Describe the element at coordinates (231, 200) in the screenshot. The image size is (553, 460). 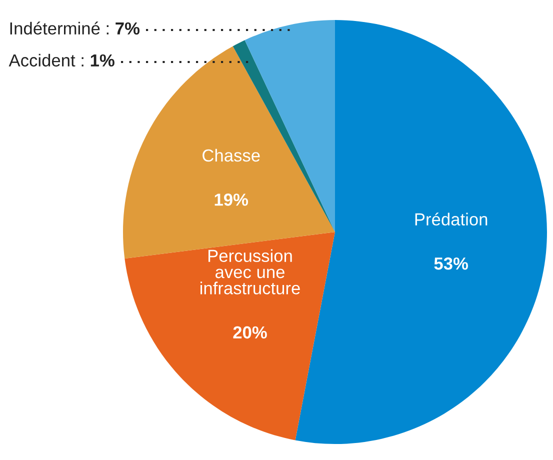
I see `data-label: 19%` at that location.